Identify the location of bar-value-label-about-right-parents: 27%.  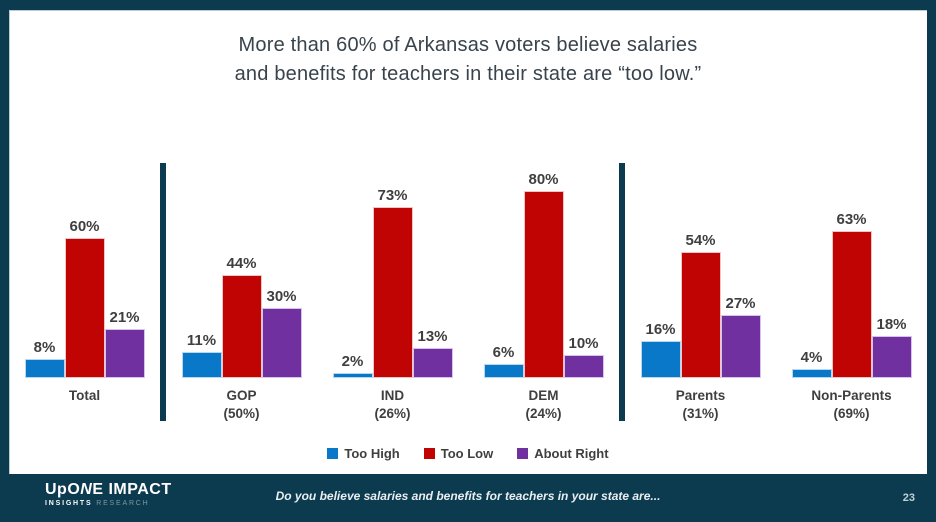
(740, 303).